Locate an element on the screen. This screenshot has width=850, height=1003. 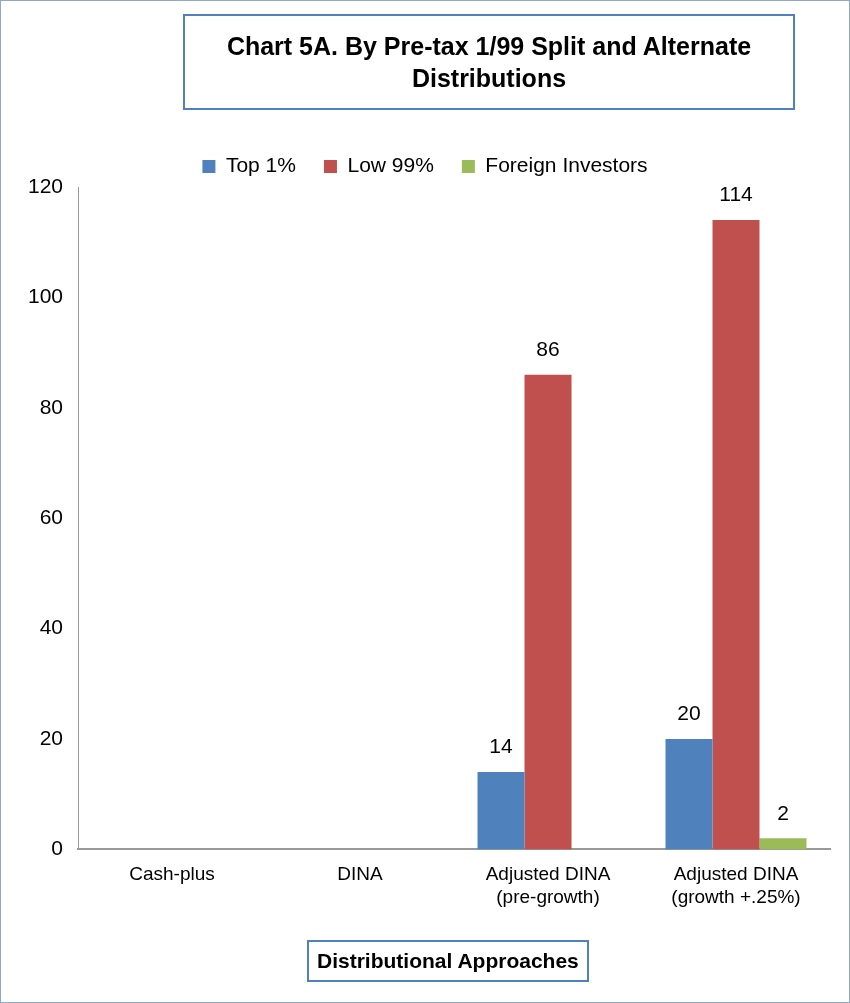
y-tick-label: 0 is located at coordinates (57, 848).